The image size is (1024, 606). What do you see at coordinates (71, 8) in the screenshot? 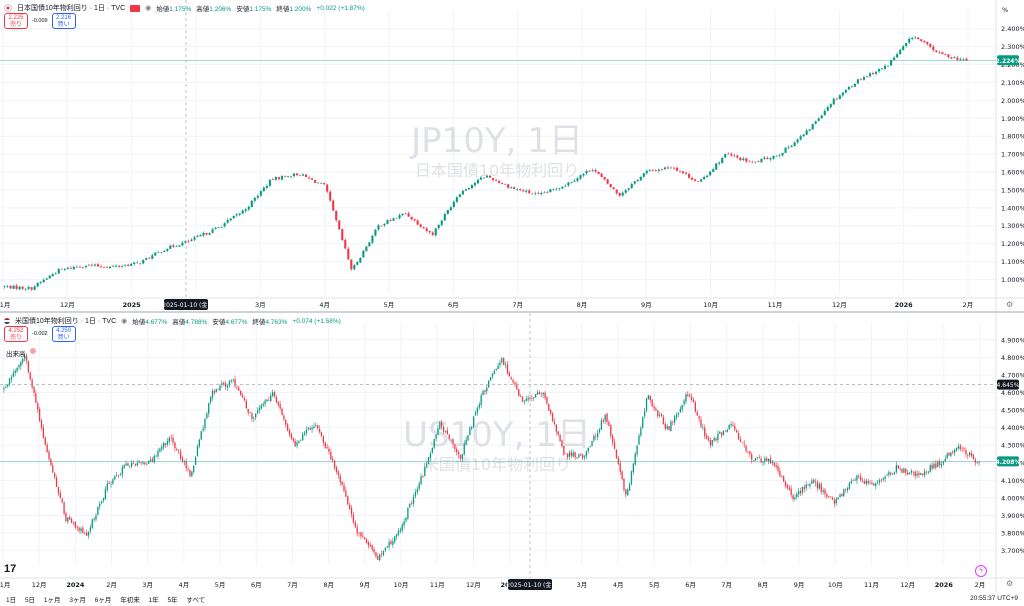
I see `symbol-title: 日本国債10年物利回り · 1日 · TVC` at bounding box center [71, 8].